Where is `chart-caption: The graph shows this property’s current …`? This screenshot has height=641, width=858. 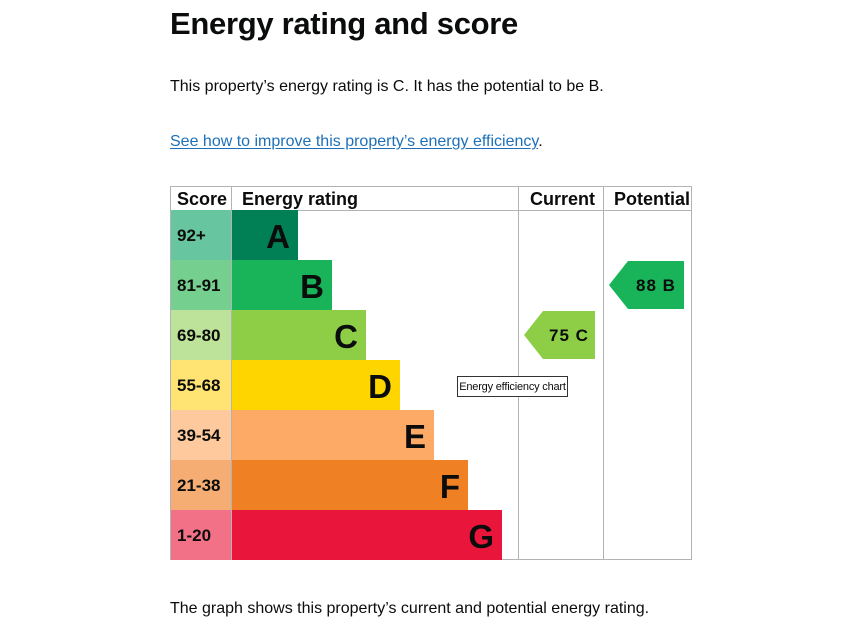 chart-caption: The graph shows this property’s current … is located at coordinates (410, 608).